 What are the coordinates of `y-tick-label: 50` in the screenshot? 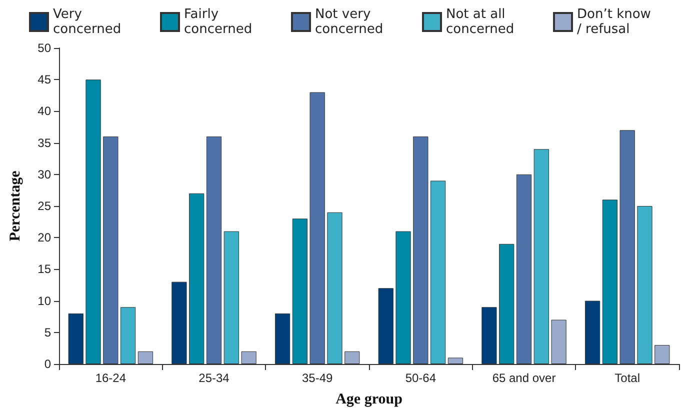 It's located at (45, 48).